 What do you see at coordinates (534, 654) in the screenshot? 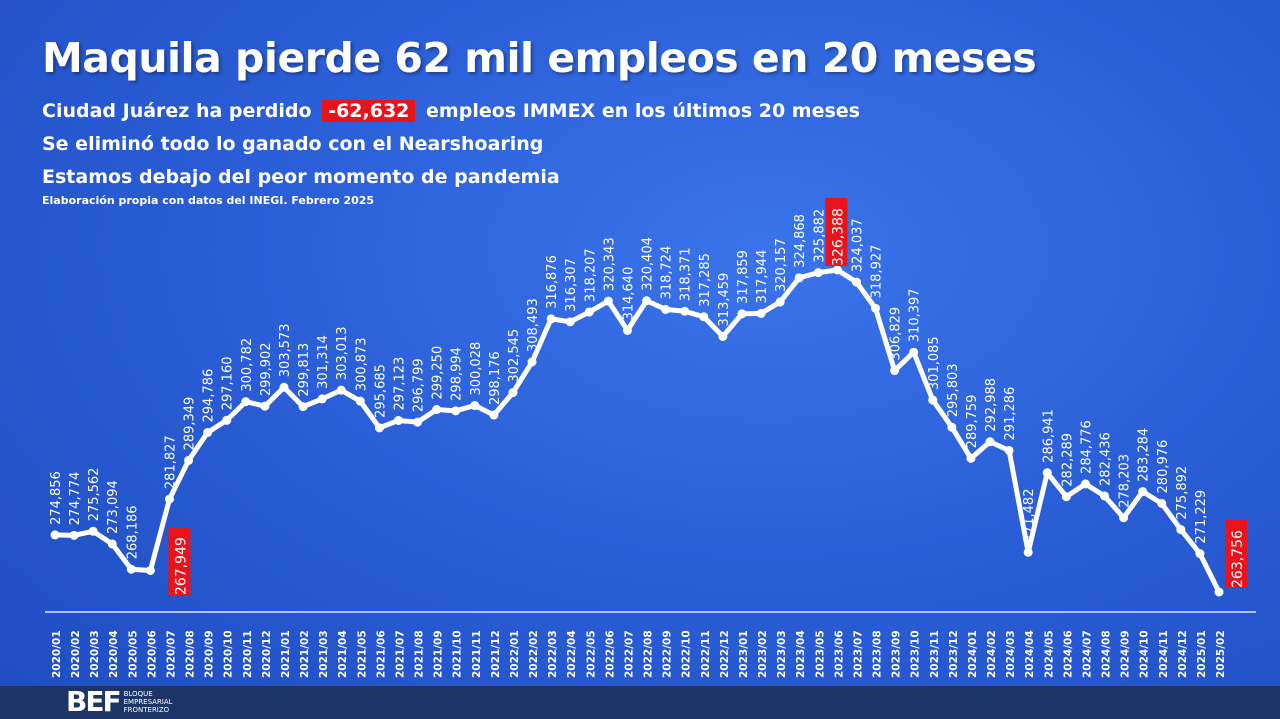
I see `x-tick-label: 2022/02` at bounding box center [534, 654].